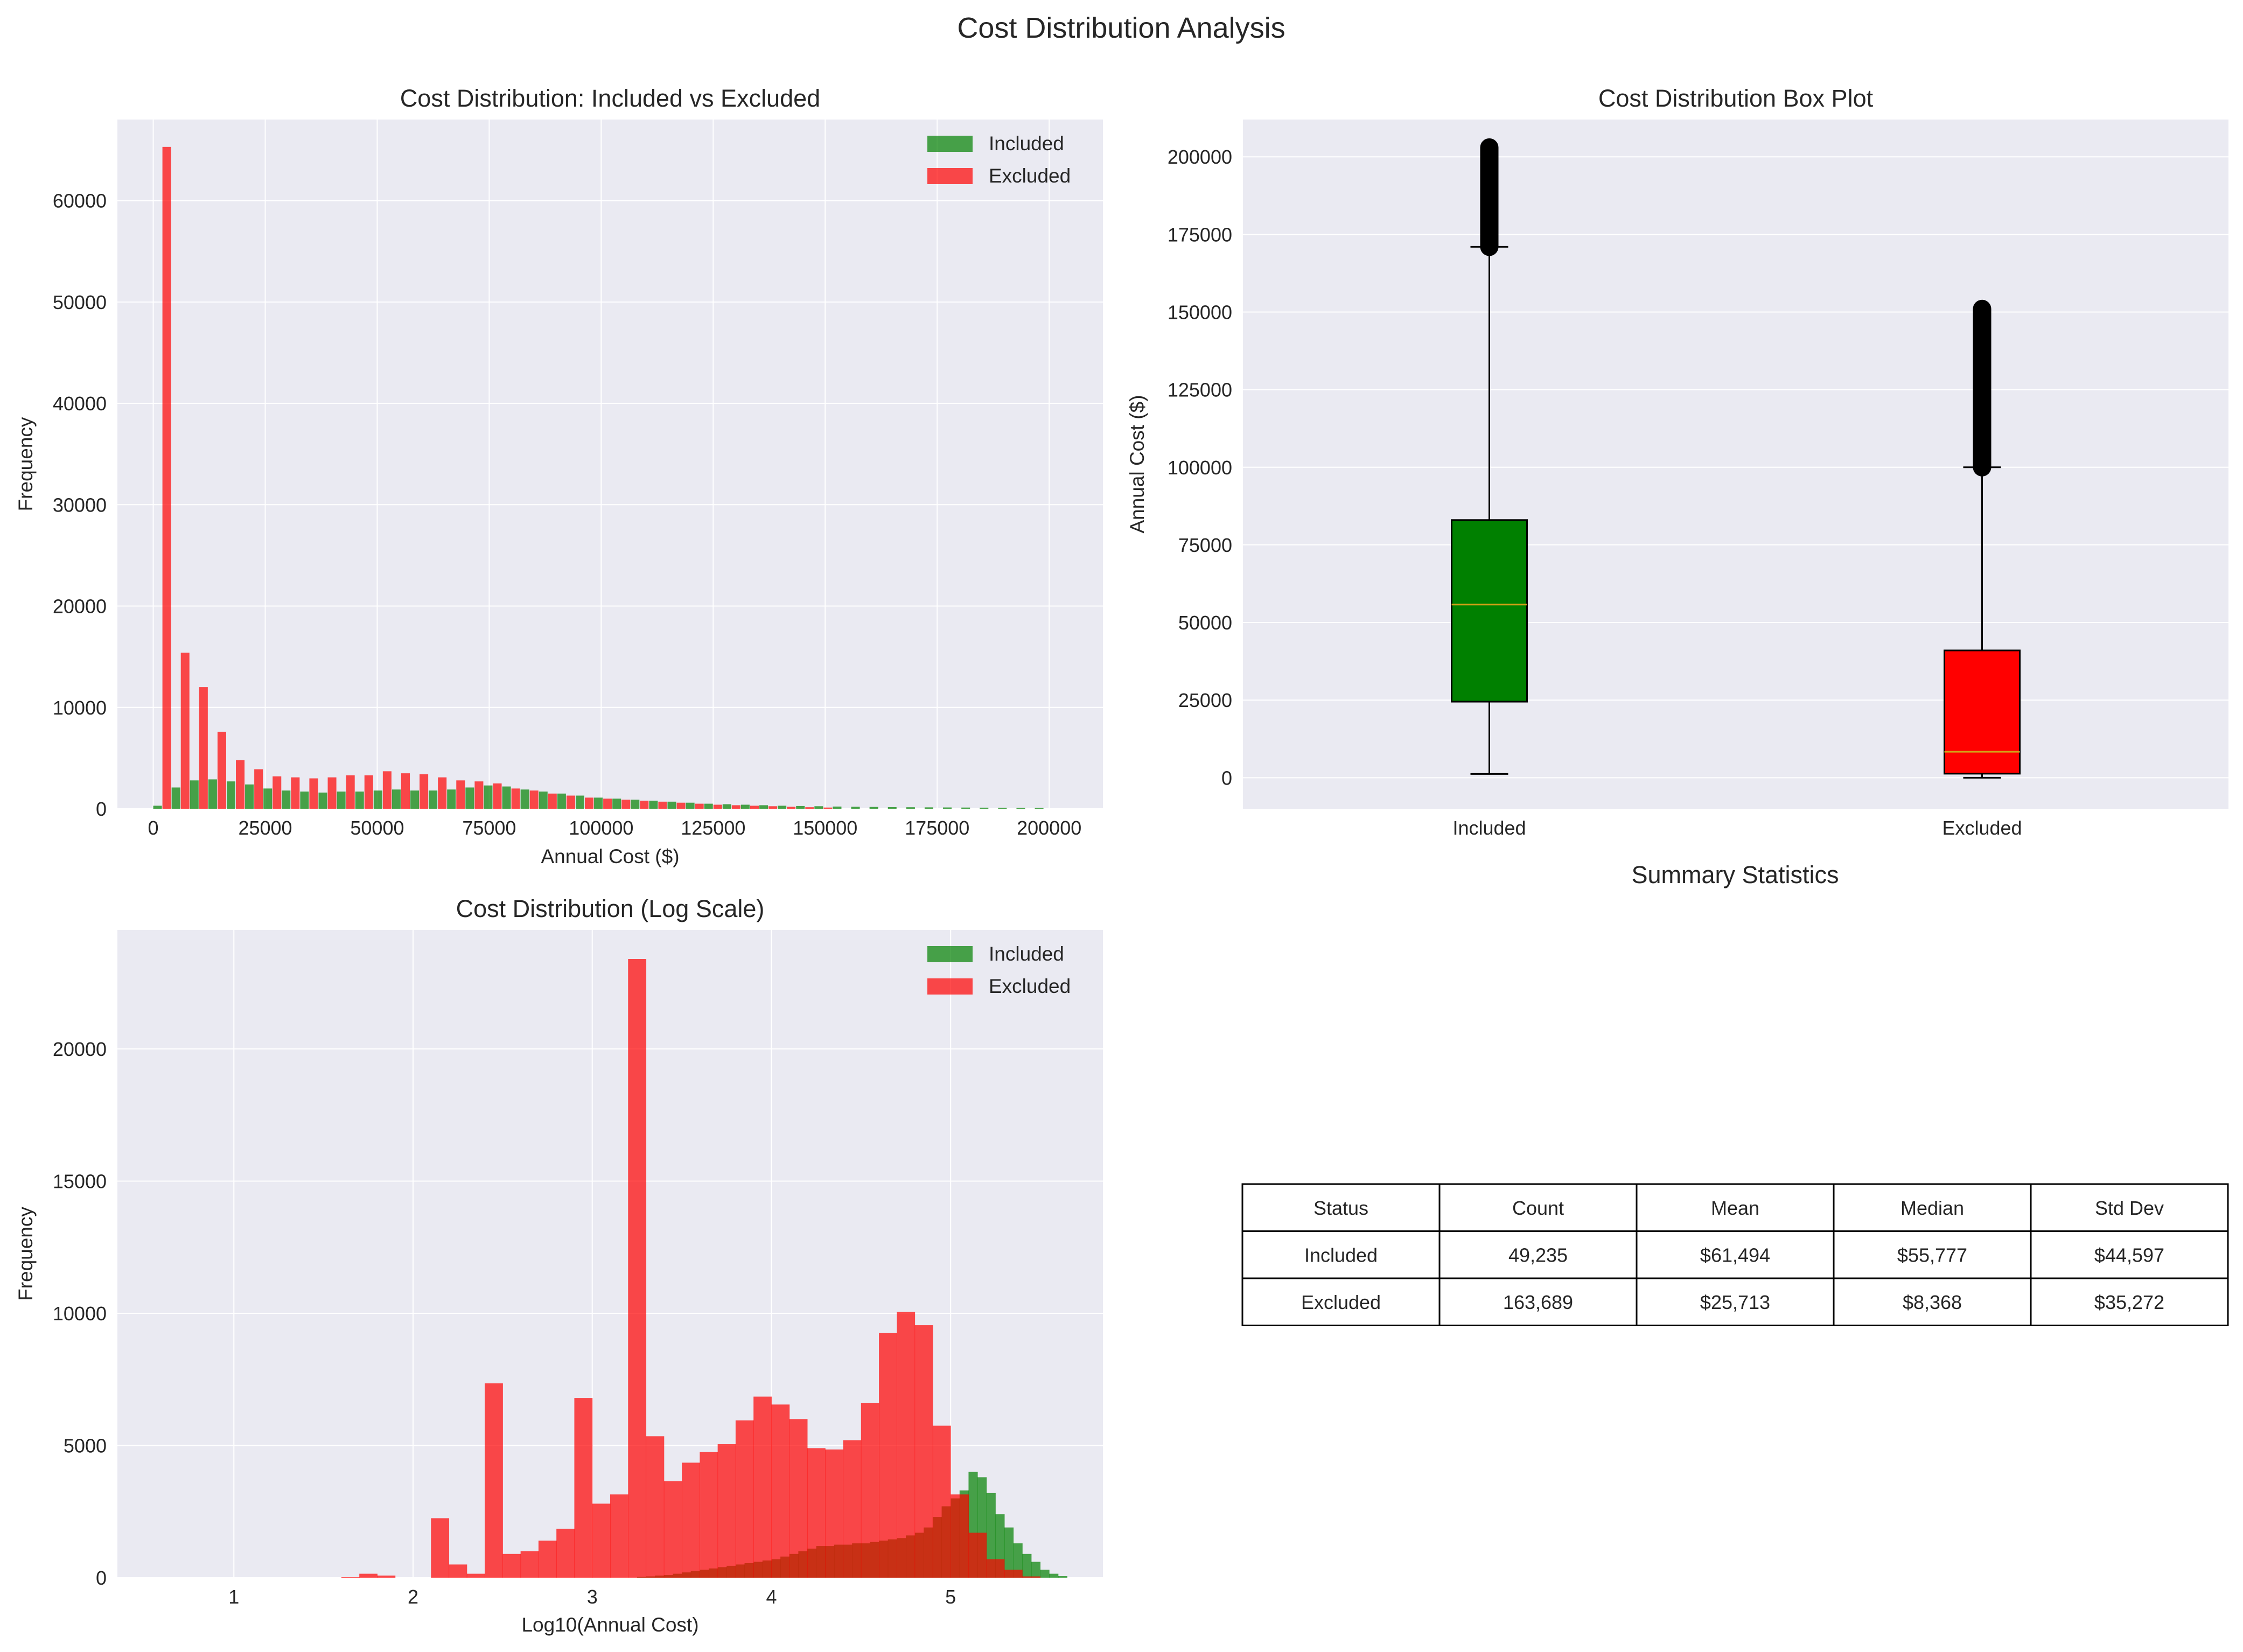  Describe the element at coordinates (2130, 1208) in the screenshot. I see `table-header-text: Std Dev` at that location.